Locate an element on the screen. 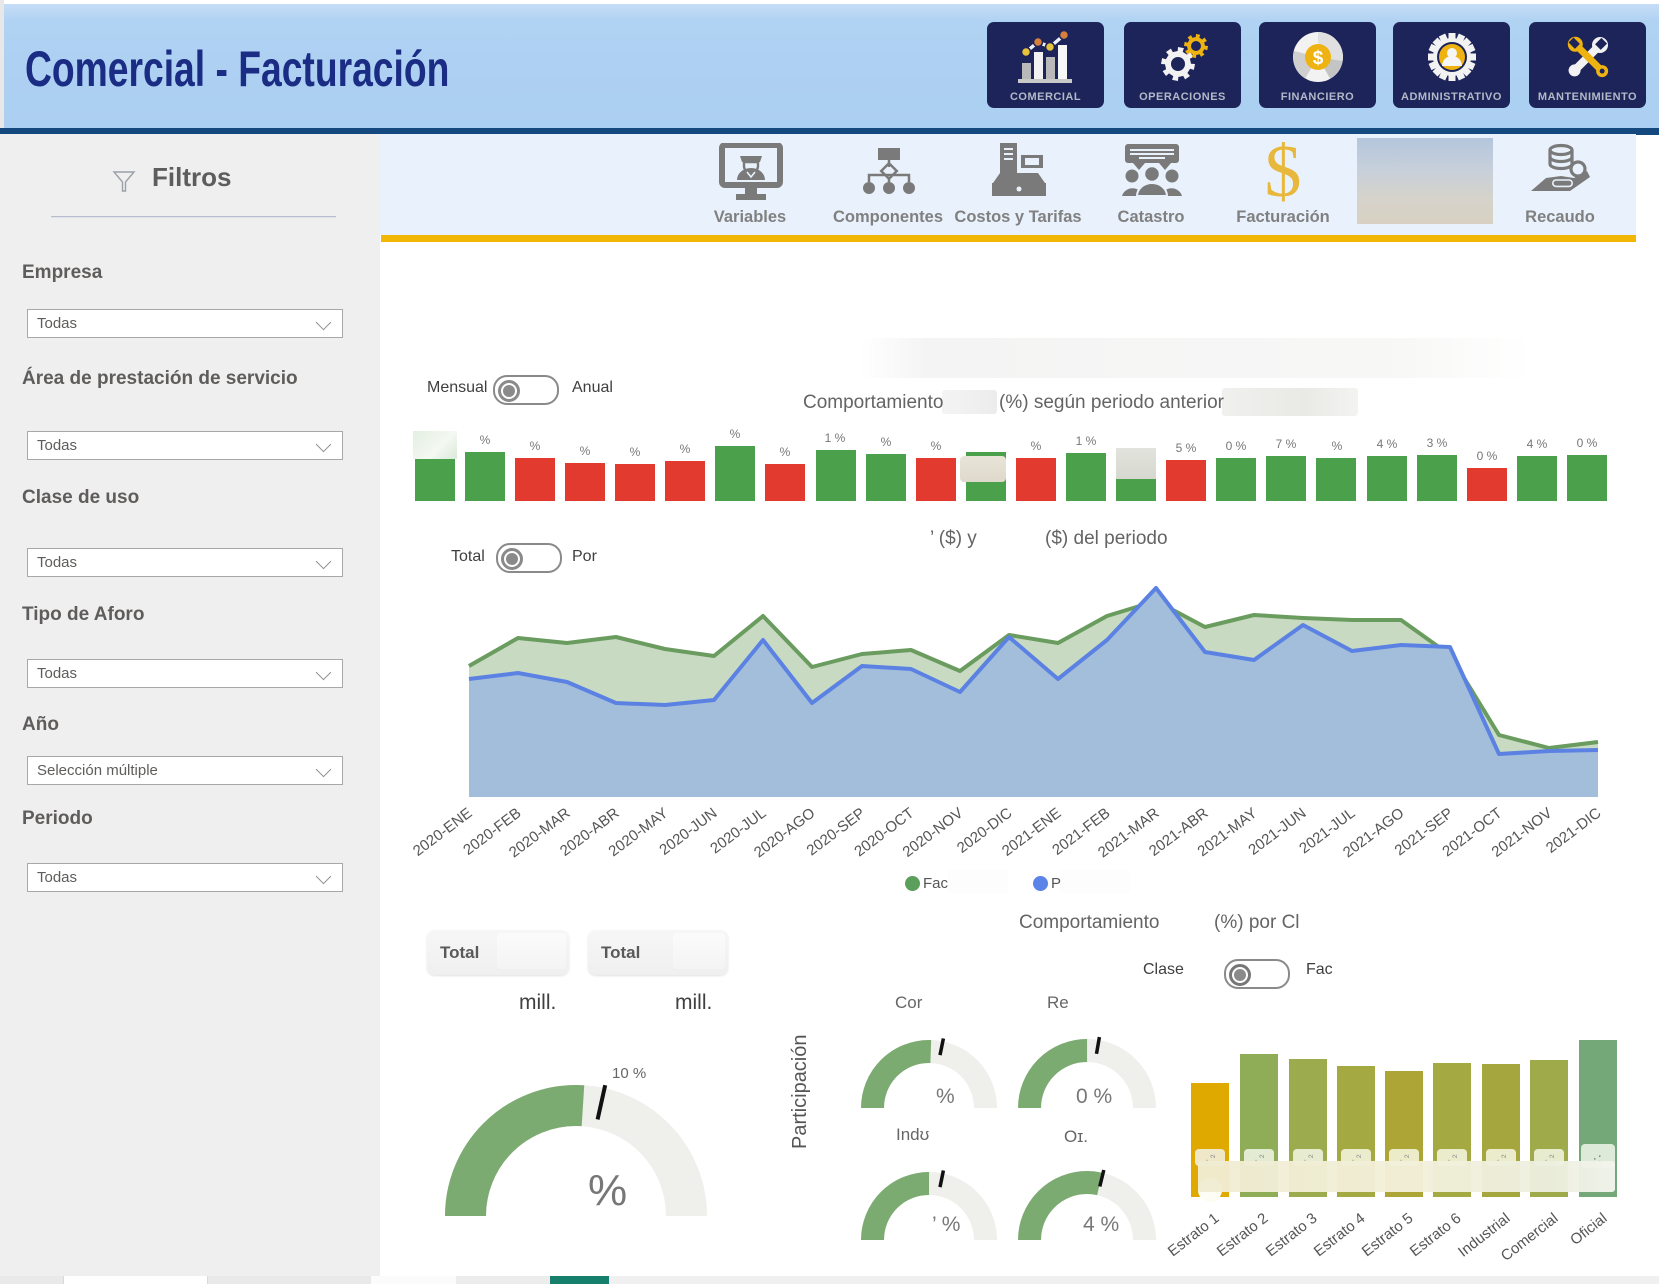 Image resolution: width=1659 pixels, height=1284 pixels. svg-text: Estrato 4 is located at coordinates (1340, 1235).